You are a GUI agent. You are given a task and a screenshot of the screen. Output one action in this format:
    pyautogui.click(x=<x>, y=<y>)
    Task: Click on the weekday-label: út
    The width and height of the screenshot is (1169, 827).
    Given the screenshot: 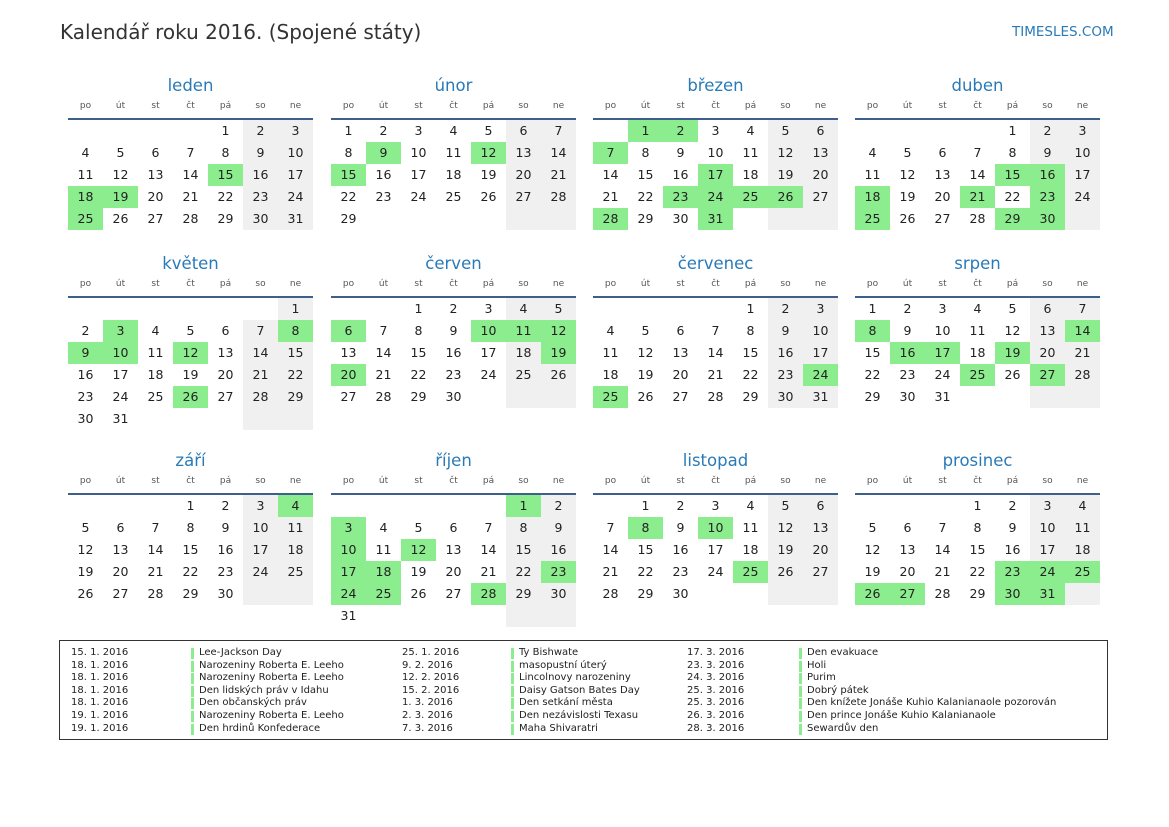 What is the action you would take?
    pyautogui.click(x=120, y=481)
    